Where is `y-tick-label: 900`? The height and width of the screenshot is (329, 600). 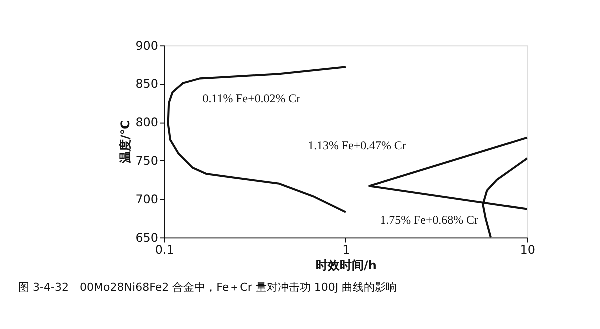
y-tick-label: 900 is located at coordinates (147, 45).